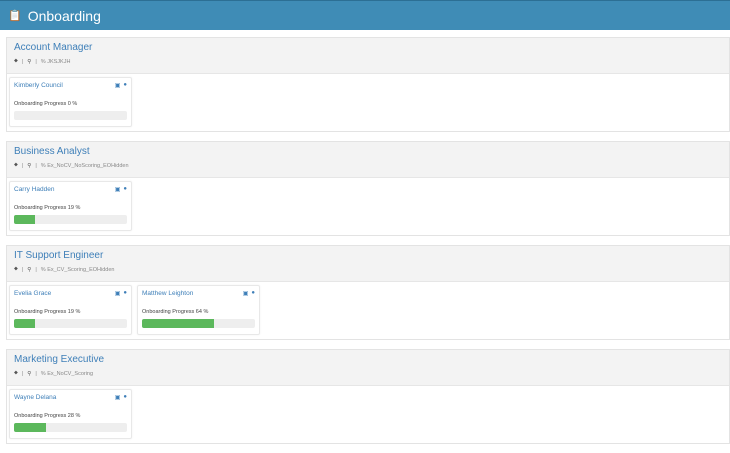 The image size is (730, 453). What do you see at coordinates (81, 269) in the screenshot?
I see `job-tag: Ex_CV_Scoring_EOHidden` at bounding box center [81, 269].